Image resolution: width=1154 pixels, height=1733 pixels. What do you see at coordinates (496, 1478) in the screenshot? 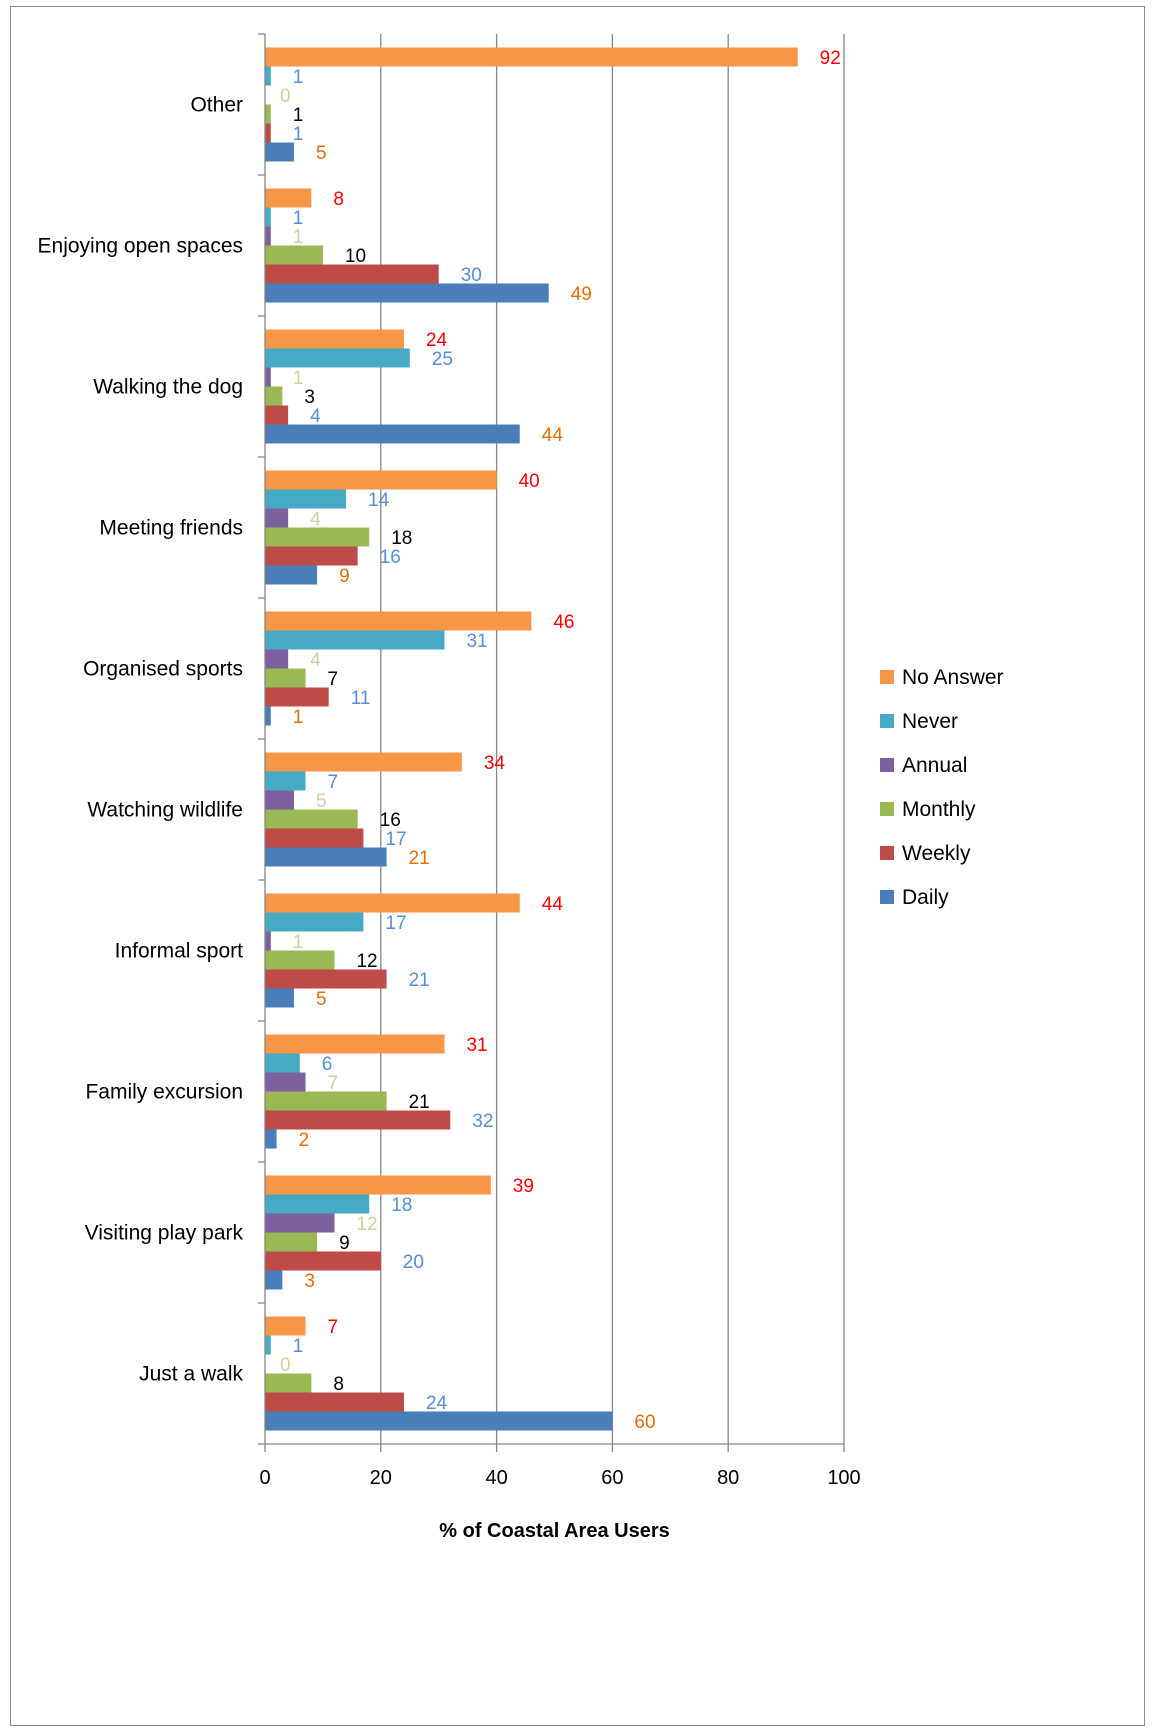
I see `x-tick-label: 40` at bounding box center [496, 1478].